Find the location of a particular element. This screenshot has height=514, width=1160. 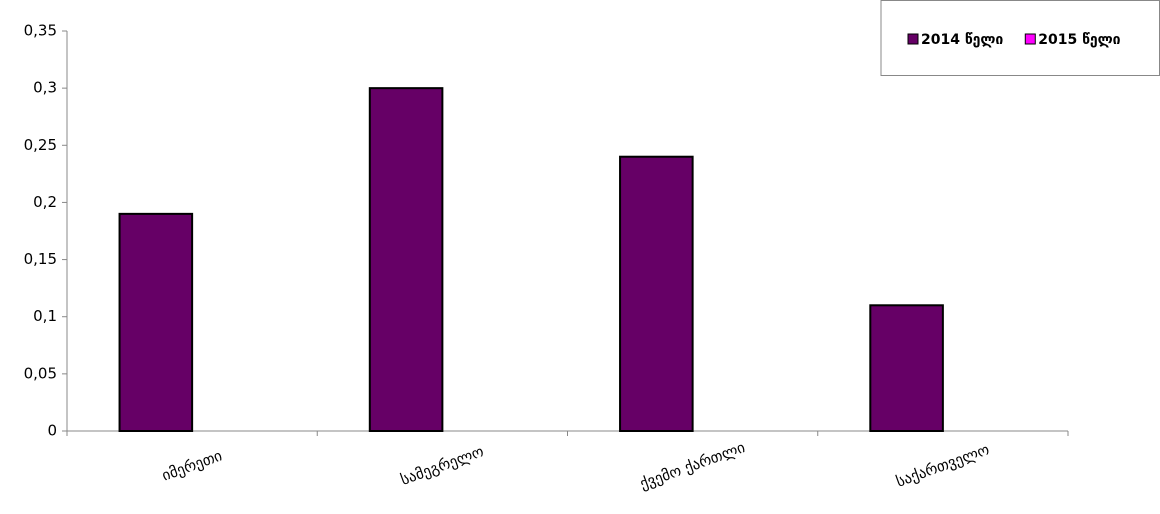

x-tick-label: ქვემო ქართლი is located at coordinates (693, 465).